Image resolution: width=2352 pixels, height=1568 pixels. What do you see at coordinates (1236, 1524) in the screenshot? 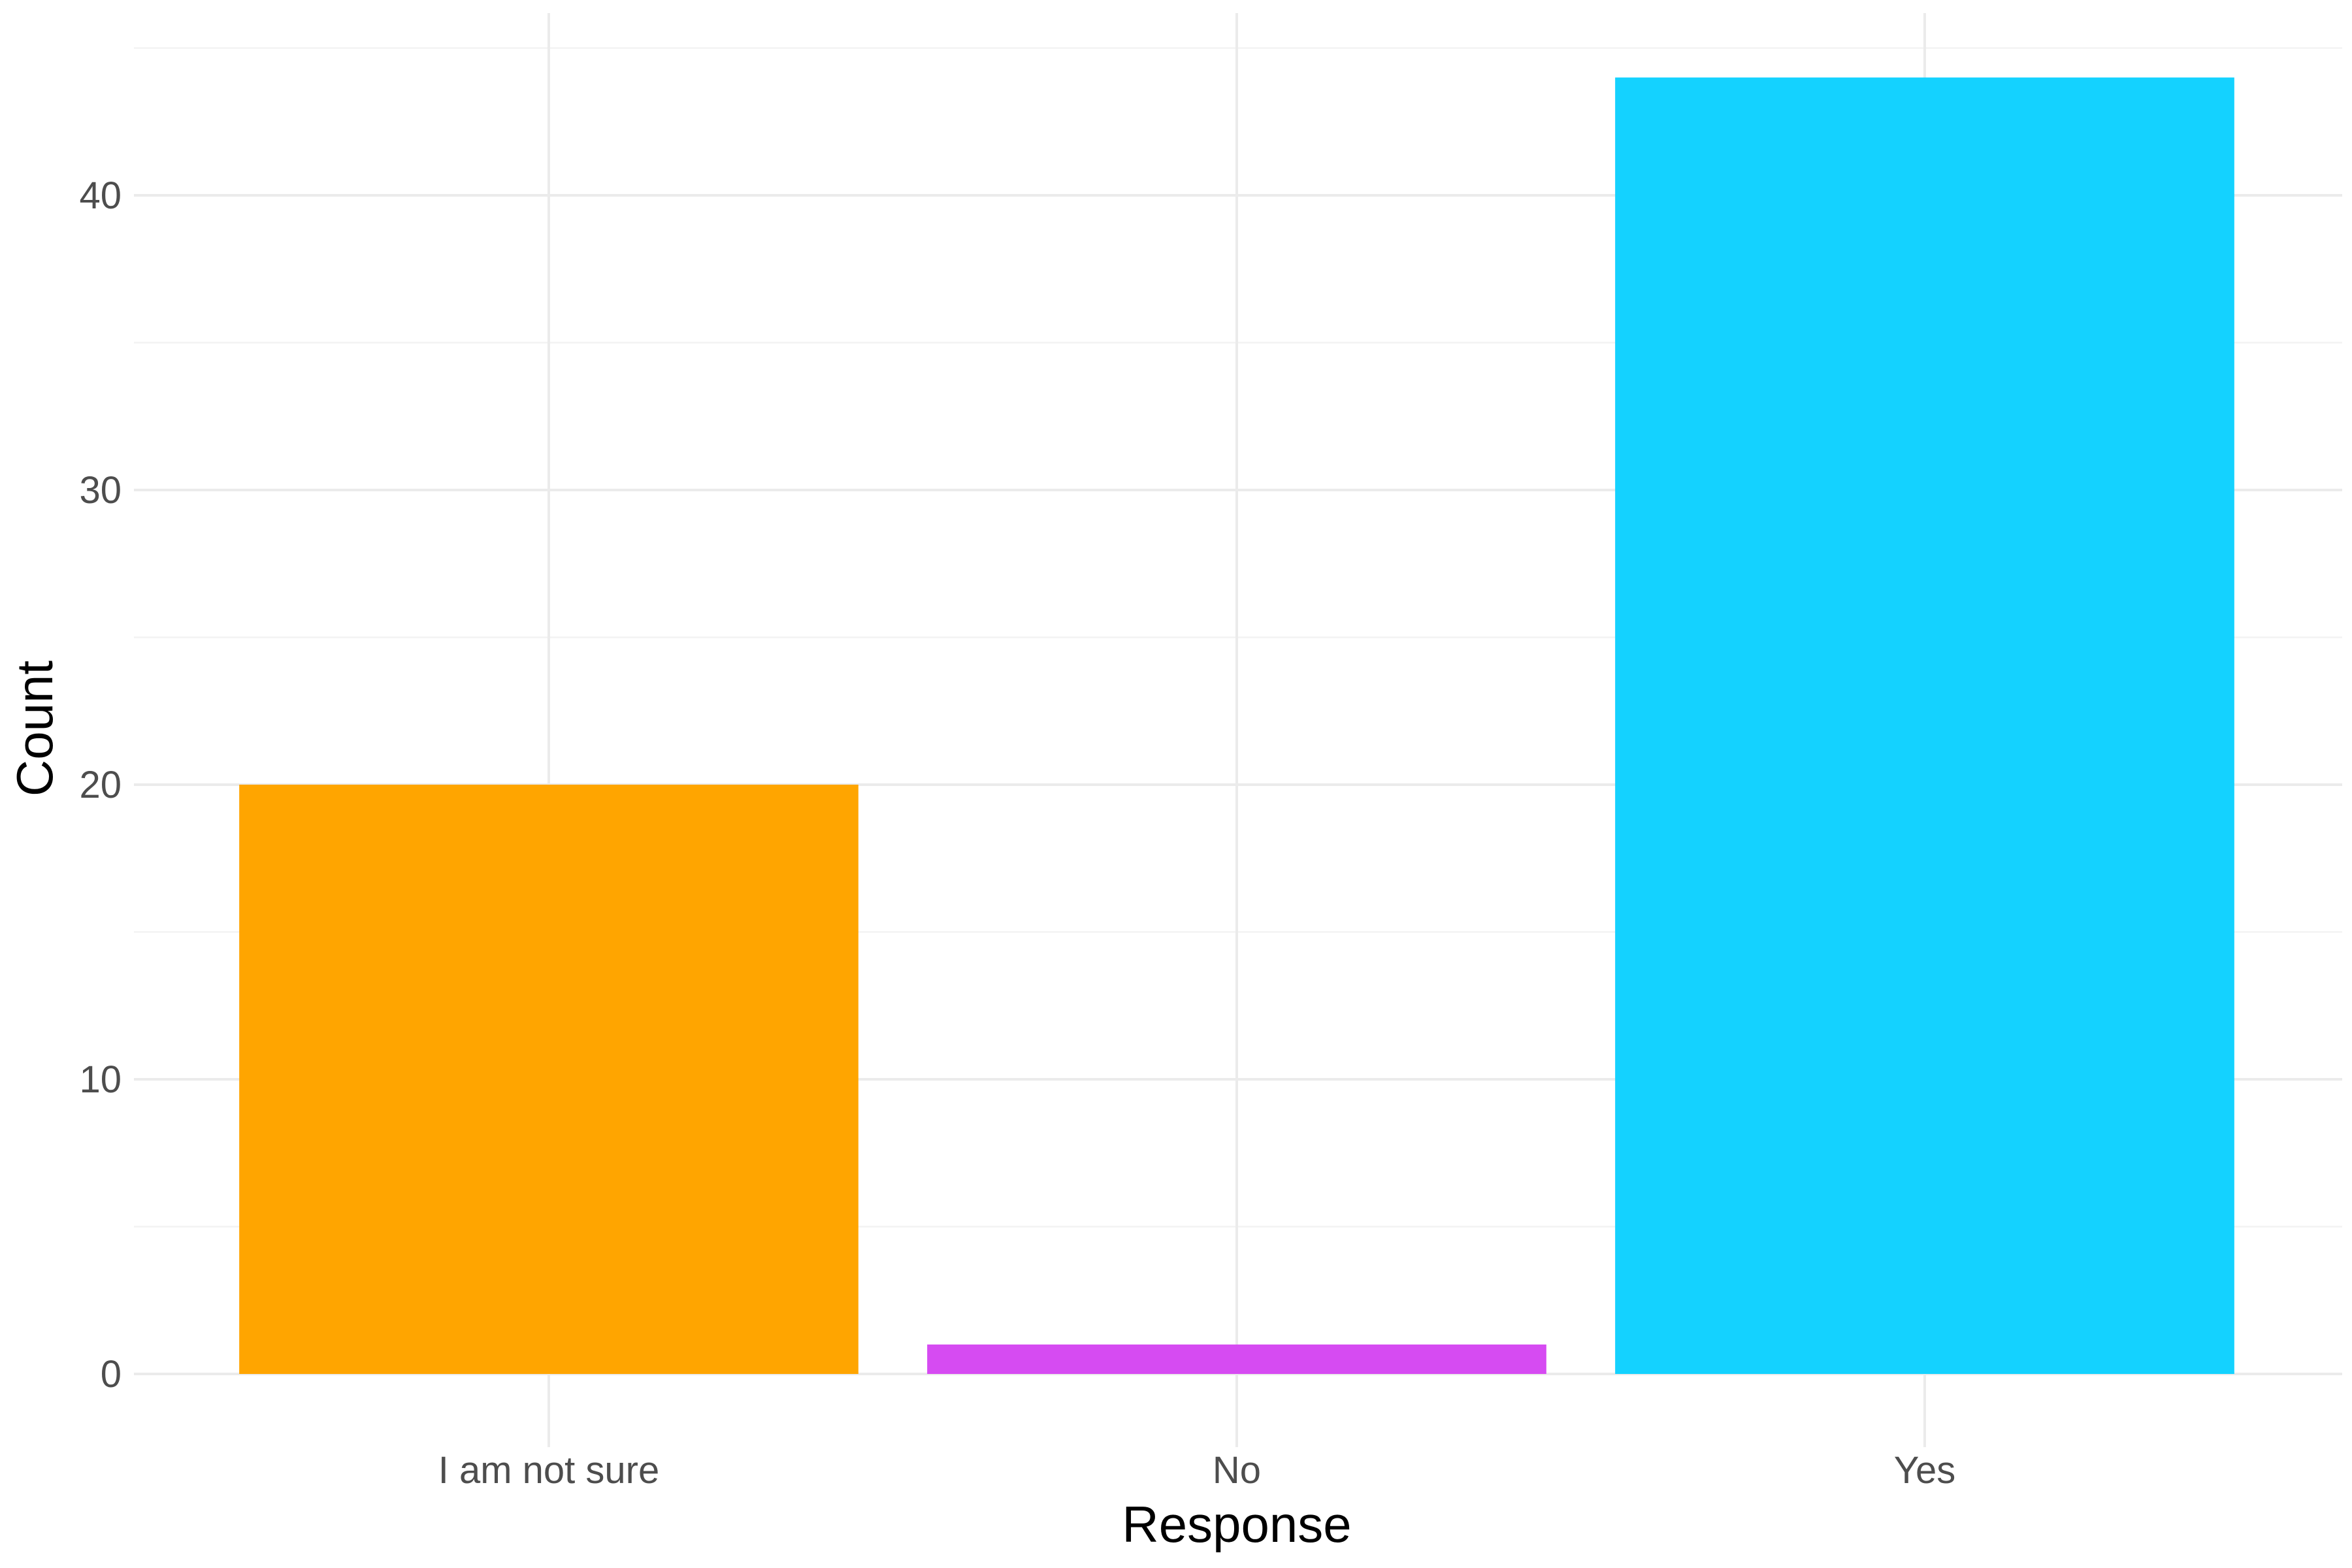
I see `x-axis-title: Response` at bounding box center [1236, 1524].